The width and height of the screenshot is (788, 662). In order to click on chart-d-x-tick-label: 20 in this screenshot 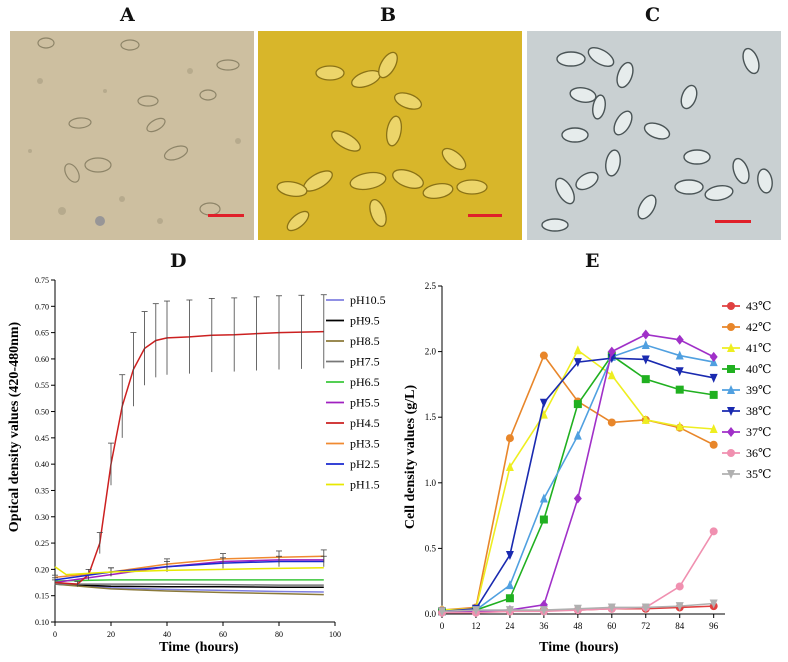, I will do `click(111, 634)`.